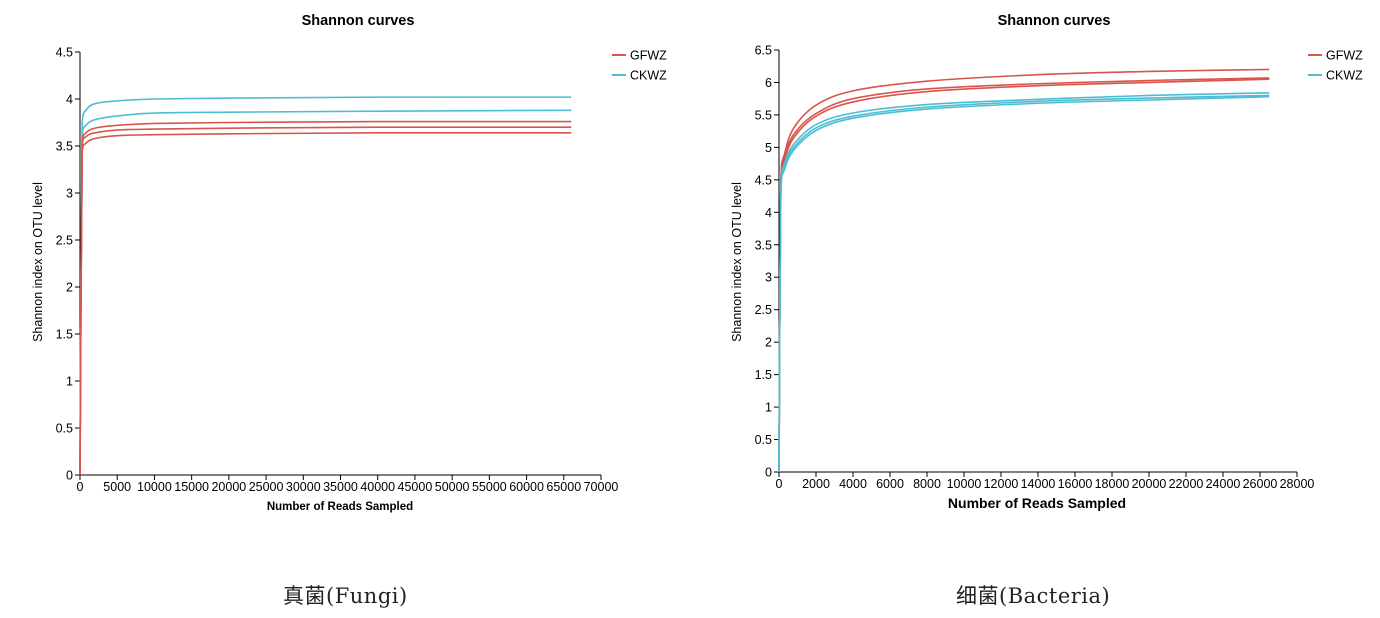 Image resolution: width=1380 pixels, height=618 pixels. What do you see at coordinates (489, 487) in the screenshot?
I see `x-tick-label: 55000` at bounding box center [489, 487].